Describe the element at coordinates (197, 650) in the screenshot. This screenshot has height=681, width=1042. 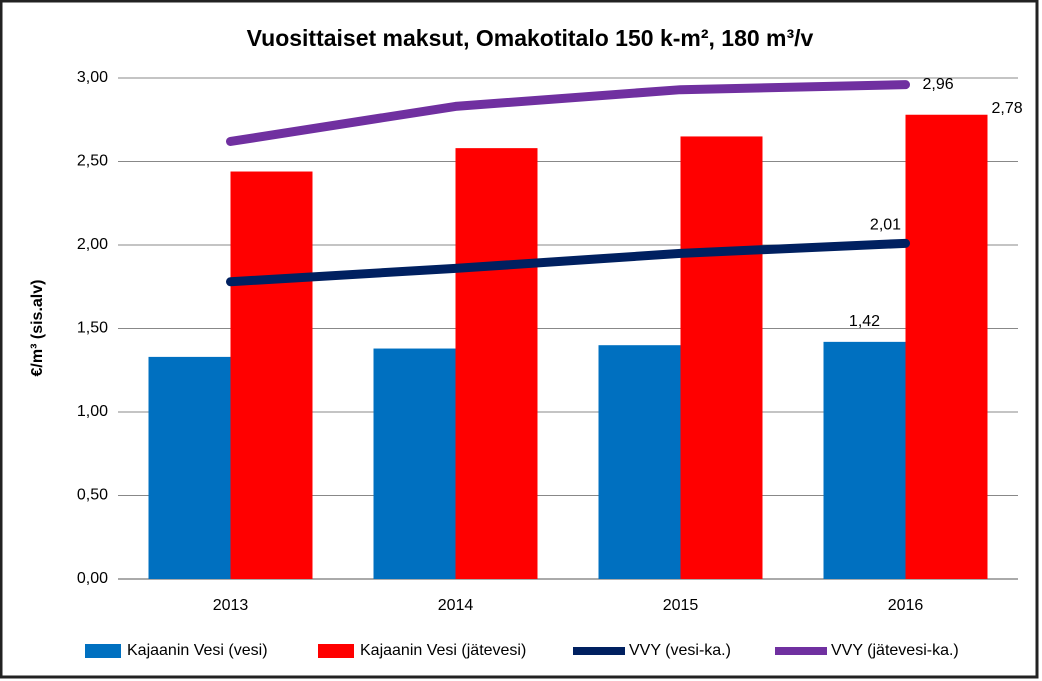
I see `legend-label: Kajaanin Vesi (vesi)` at that location.